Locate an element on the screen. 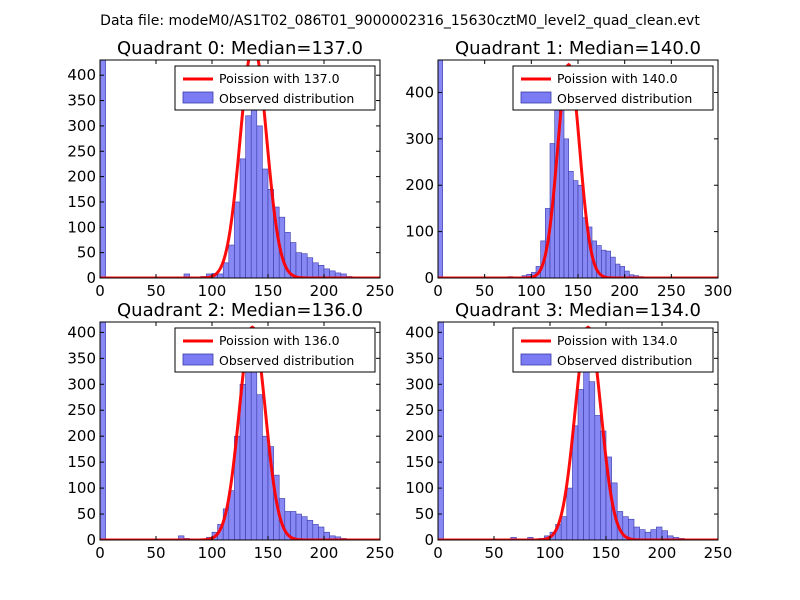 This screenshot has height=600, width=800. quadrant-2-plot-area is located at coordinates (240, 431).